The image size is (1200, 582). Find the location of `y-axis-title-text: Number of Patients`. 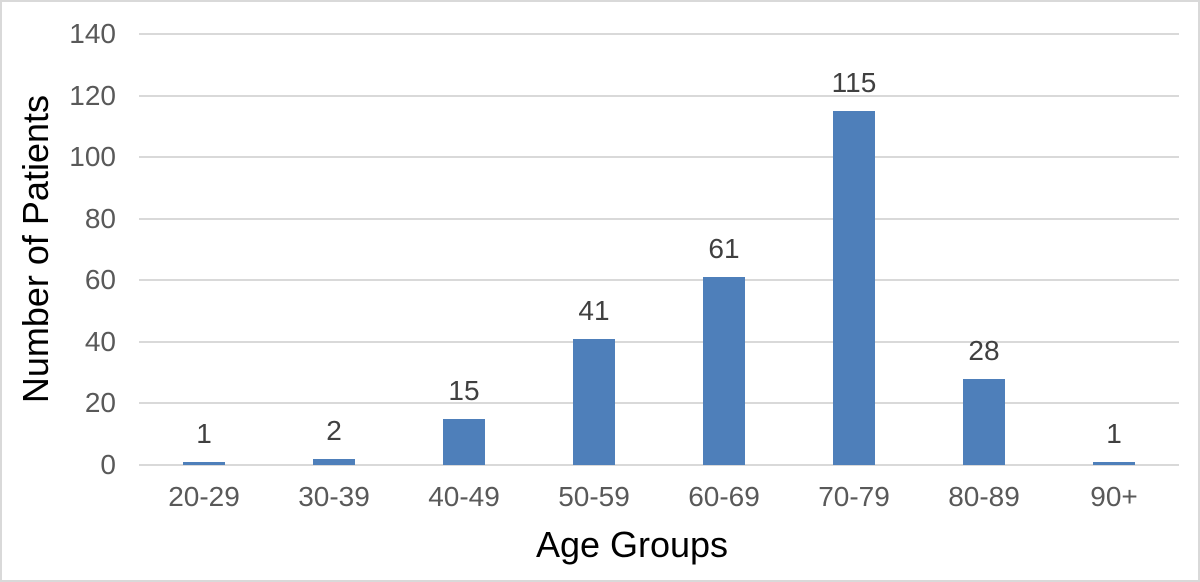

y-axis-title-text: Number of Patients is located at coordinates (35, 249).